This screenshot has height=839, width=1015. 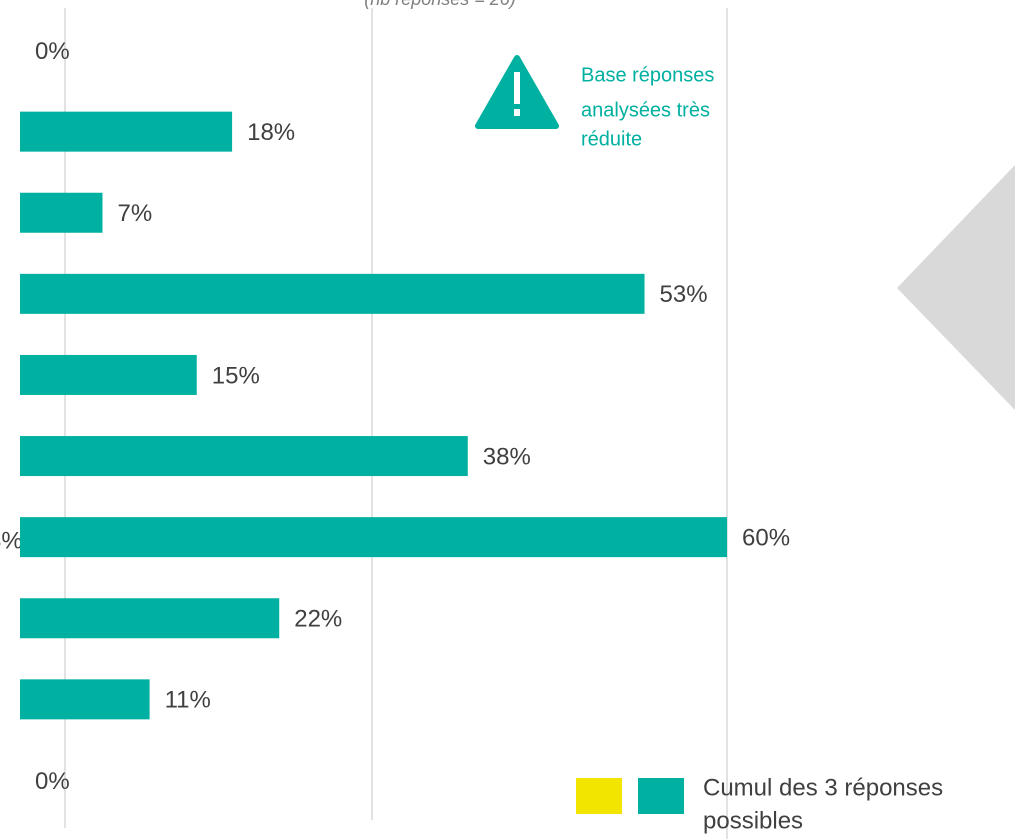 I want to click on value-label: 53%, so click(x=684, y=294).